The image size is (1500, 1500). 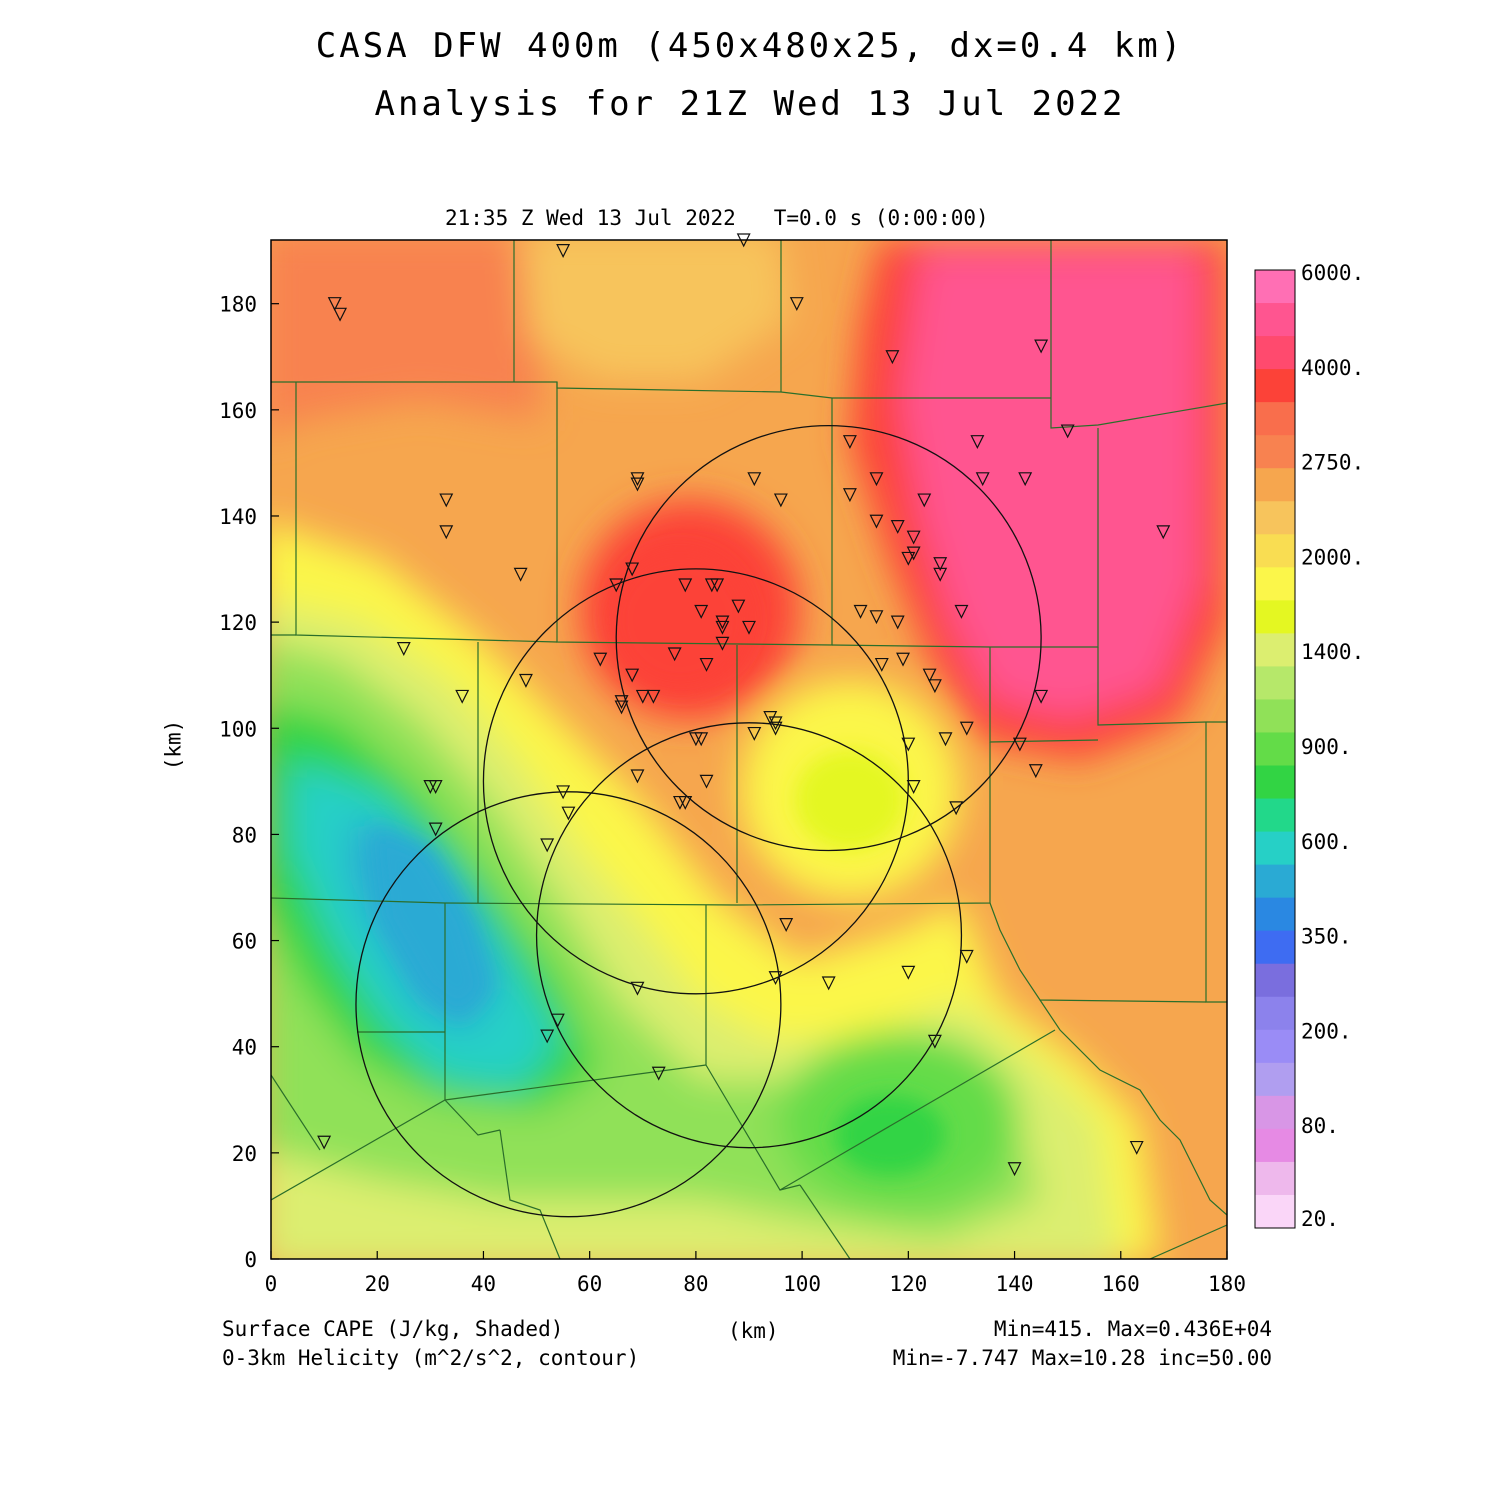 I want to click on x-tick-label: 60, so click(x=589, y=1284).